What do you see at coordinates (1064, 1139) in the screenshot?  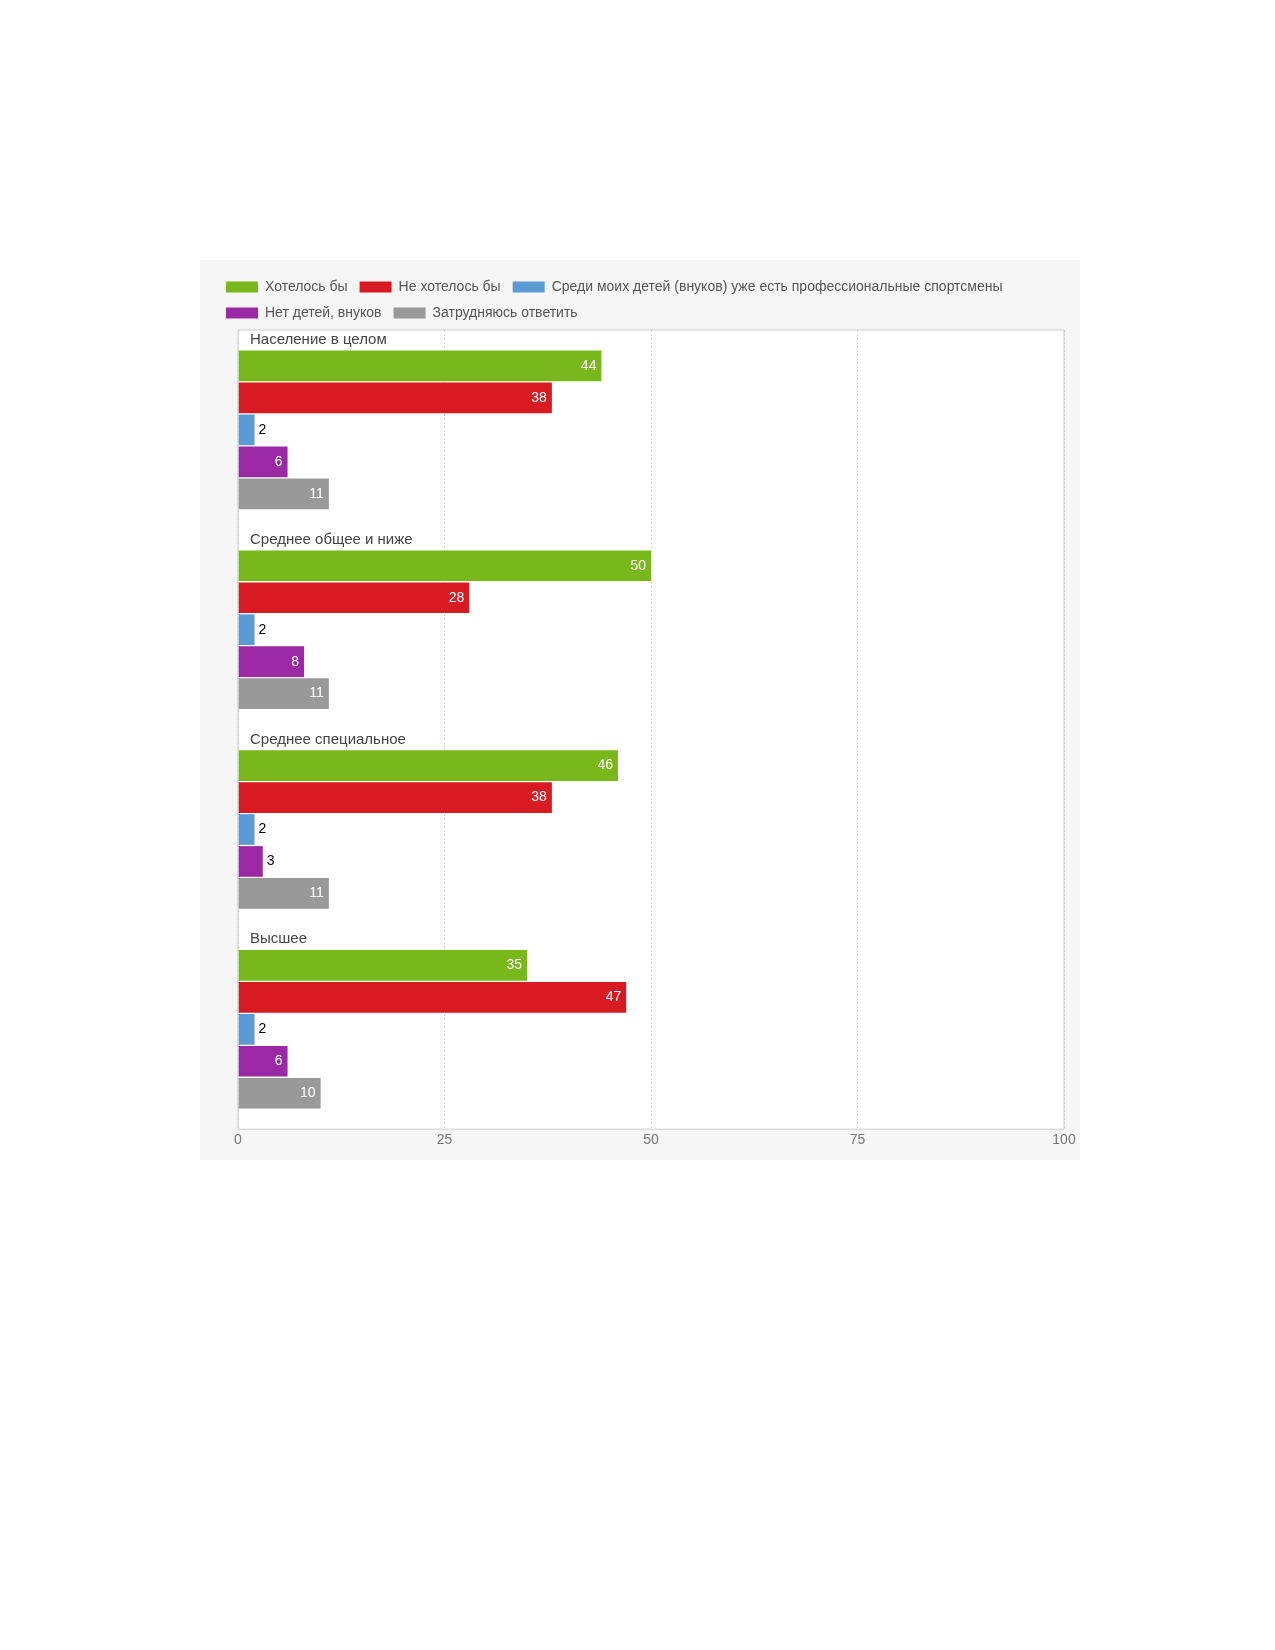 I see `x-tick-label: 100` at bounding box center [1064, 1139].